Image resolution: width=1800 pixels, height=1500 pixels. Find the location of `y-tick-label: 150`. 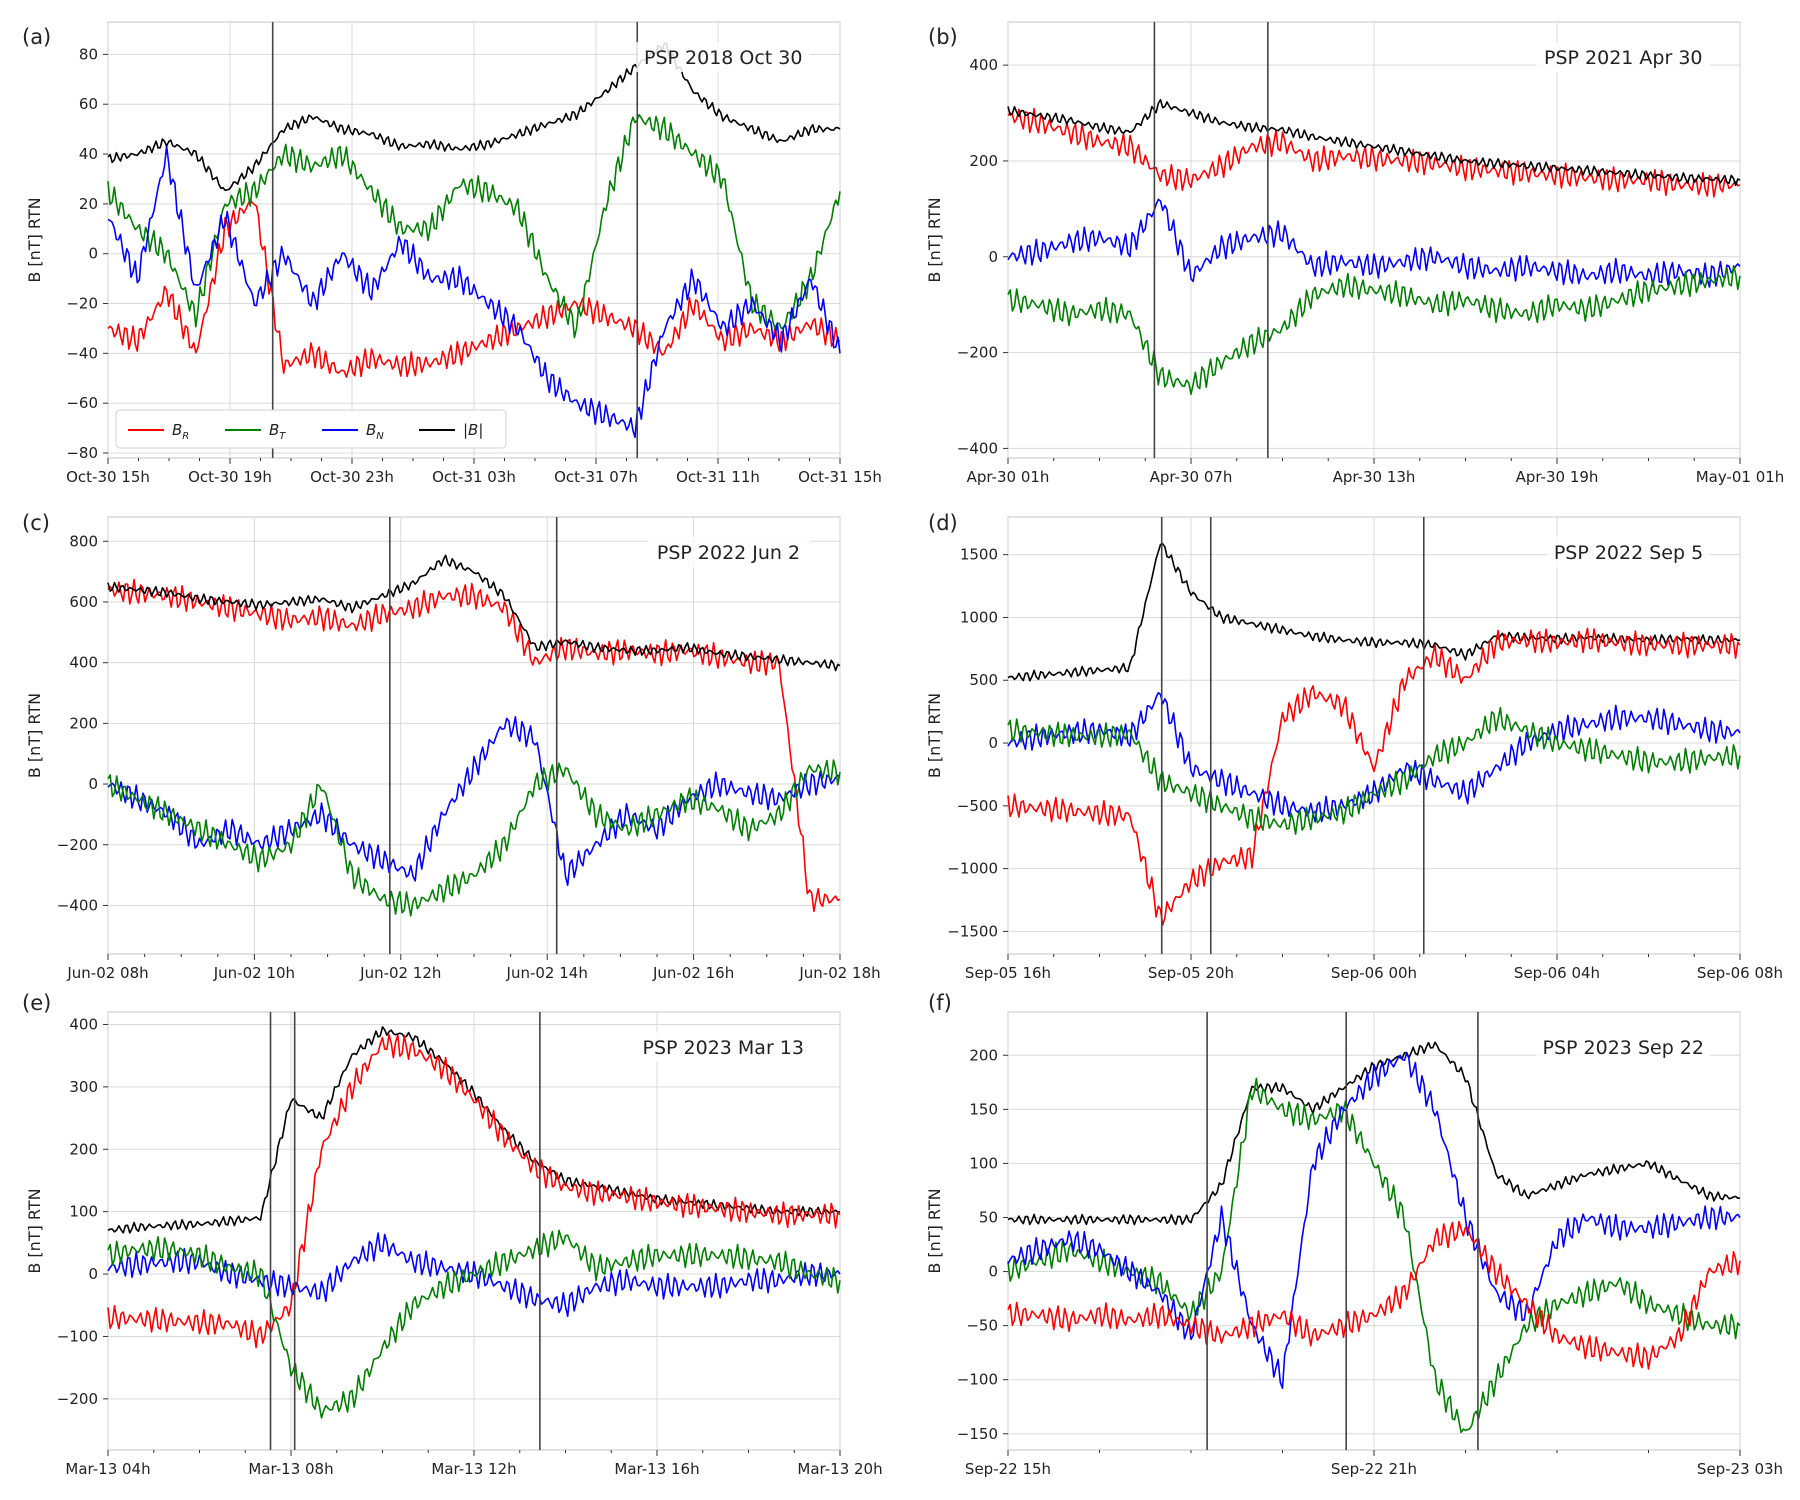

y-tick-label: 150 is located at coordinates (983, 1109).